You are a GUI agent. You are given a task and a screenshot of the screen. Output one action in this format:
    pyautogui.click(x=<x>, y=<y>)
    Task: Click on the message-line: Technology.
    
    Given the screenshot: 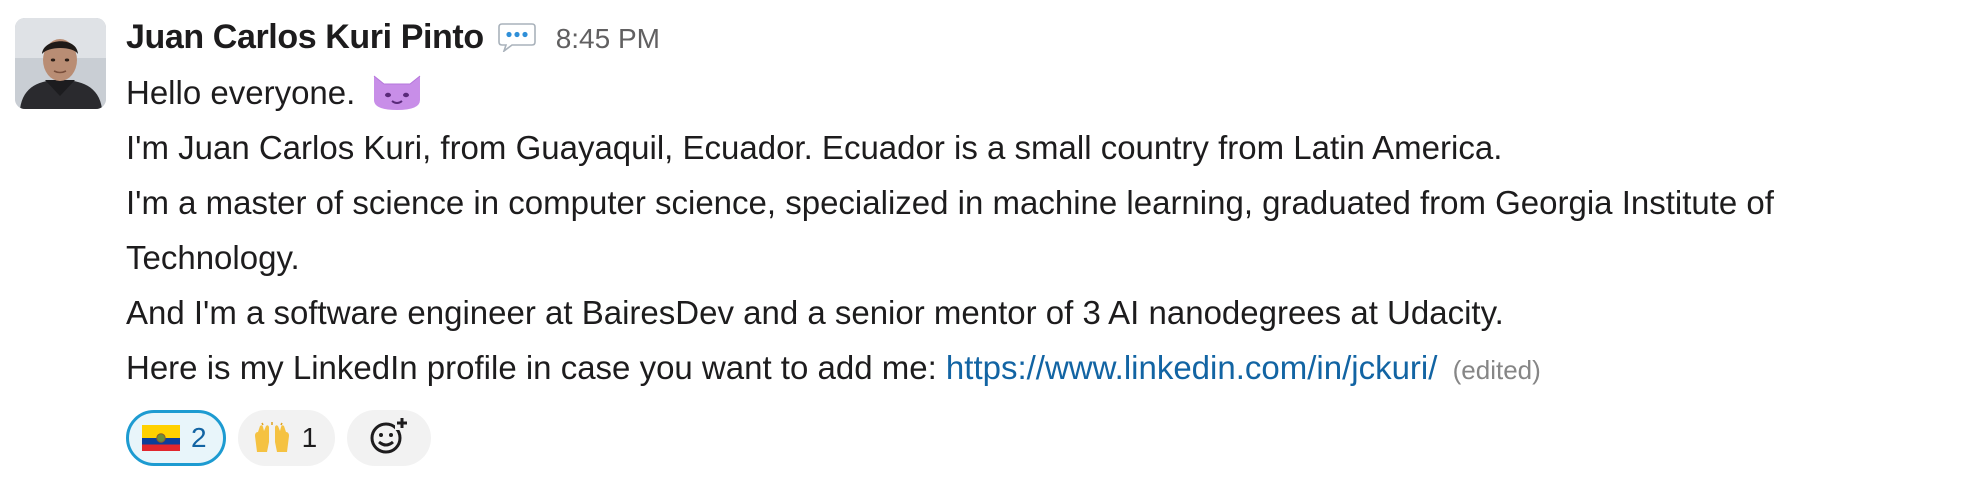 What is the action you would take?
    pyautogui.click(x=213, y=257)
    